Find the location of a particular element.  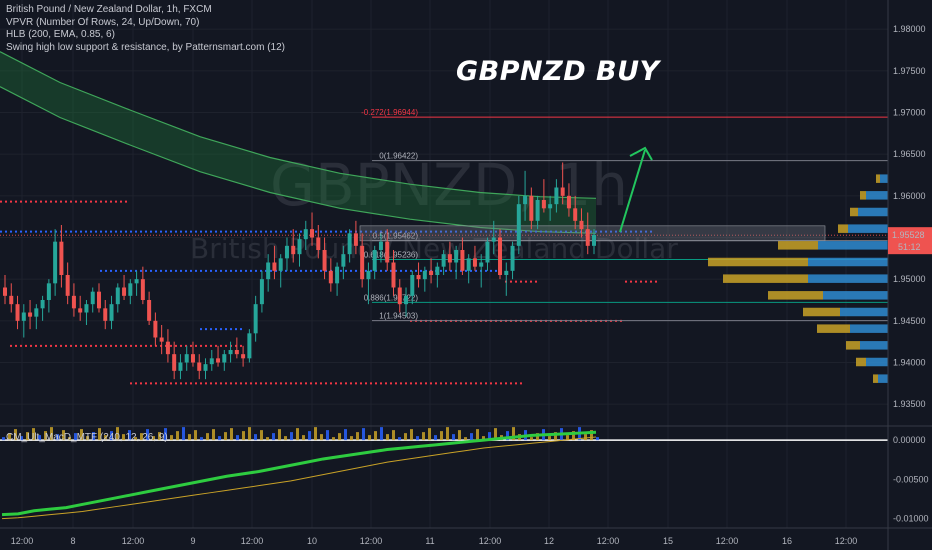

legend-hlb: HLB (200, EMA, 0.85, 6) is located at coordinates (60, 34).